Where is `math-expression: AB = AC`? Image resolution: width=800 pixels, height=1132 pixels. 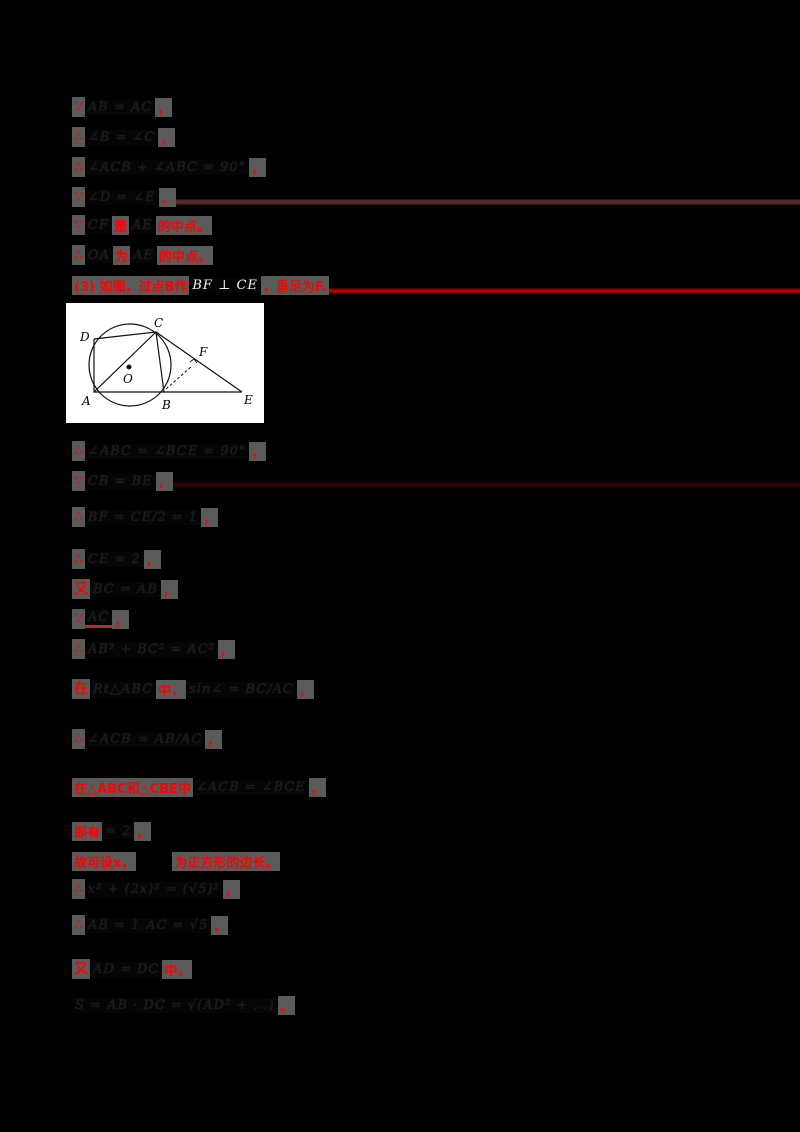 math-expression: AB = AC is located at coordinates (120, 107).